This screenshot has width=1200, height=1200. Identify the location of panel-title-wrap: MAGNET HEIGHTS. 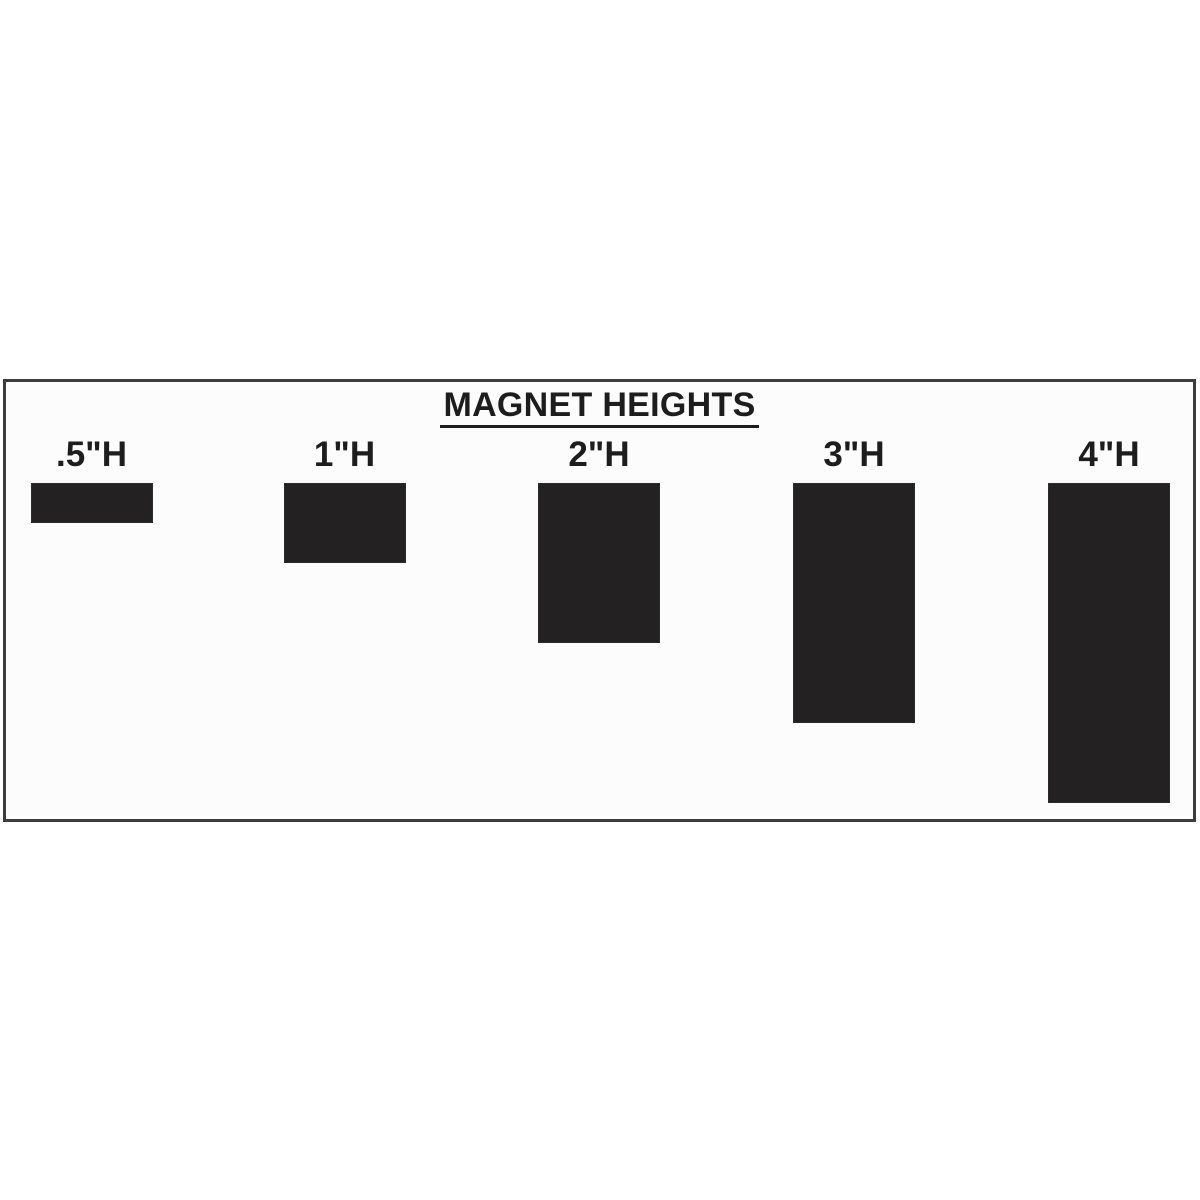
(599, 408).